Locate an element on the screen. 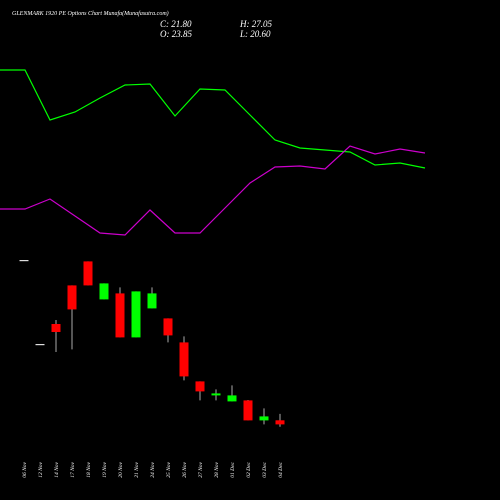  x-tick-label: 12 Nov is located at coordinates (41, 469).